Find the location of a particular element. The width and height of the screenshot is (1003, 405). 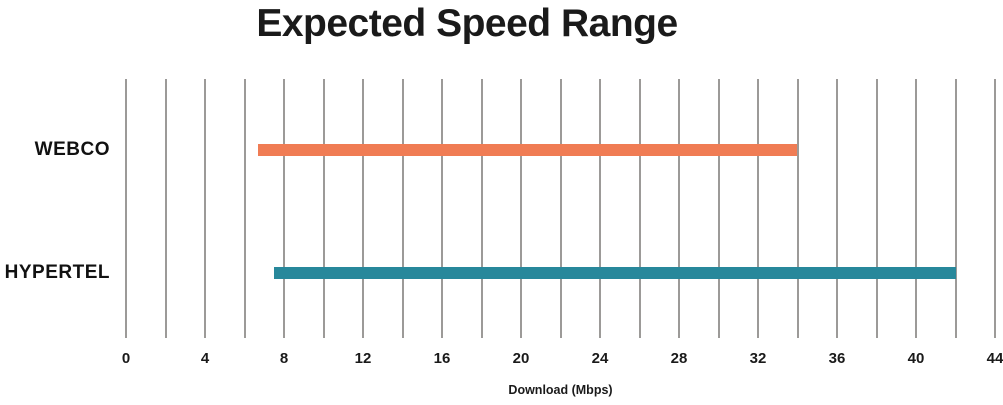

range-bar-hypertel is located at coordinates (615, 273).